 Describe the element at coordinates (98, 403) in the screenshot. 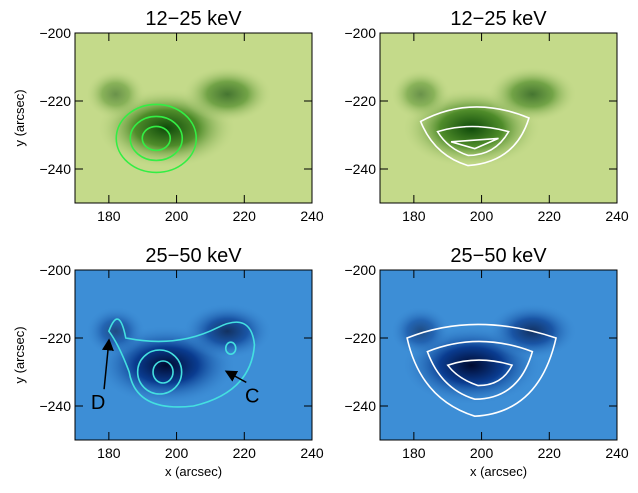

I see `annotation: D` at that location.